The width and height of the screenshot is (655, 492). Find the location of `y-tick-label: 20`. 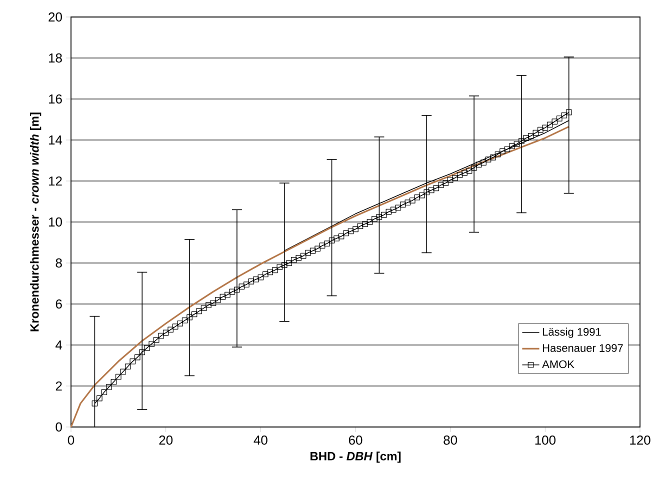

y-tick-label: 20 is located at coordinates (55, 17).